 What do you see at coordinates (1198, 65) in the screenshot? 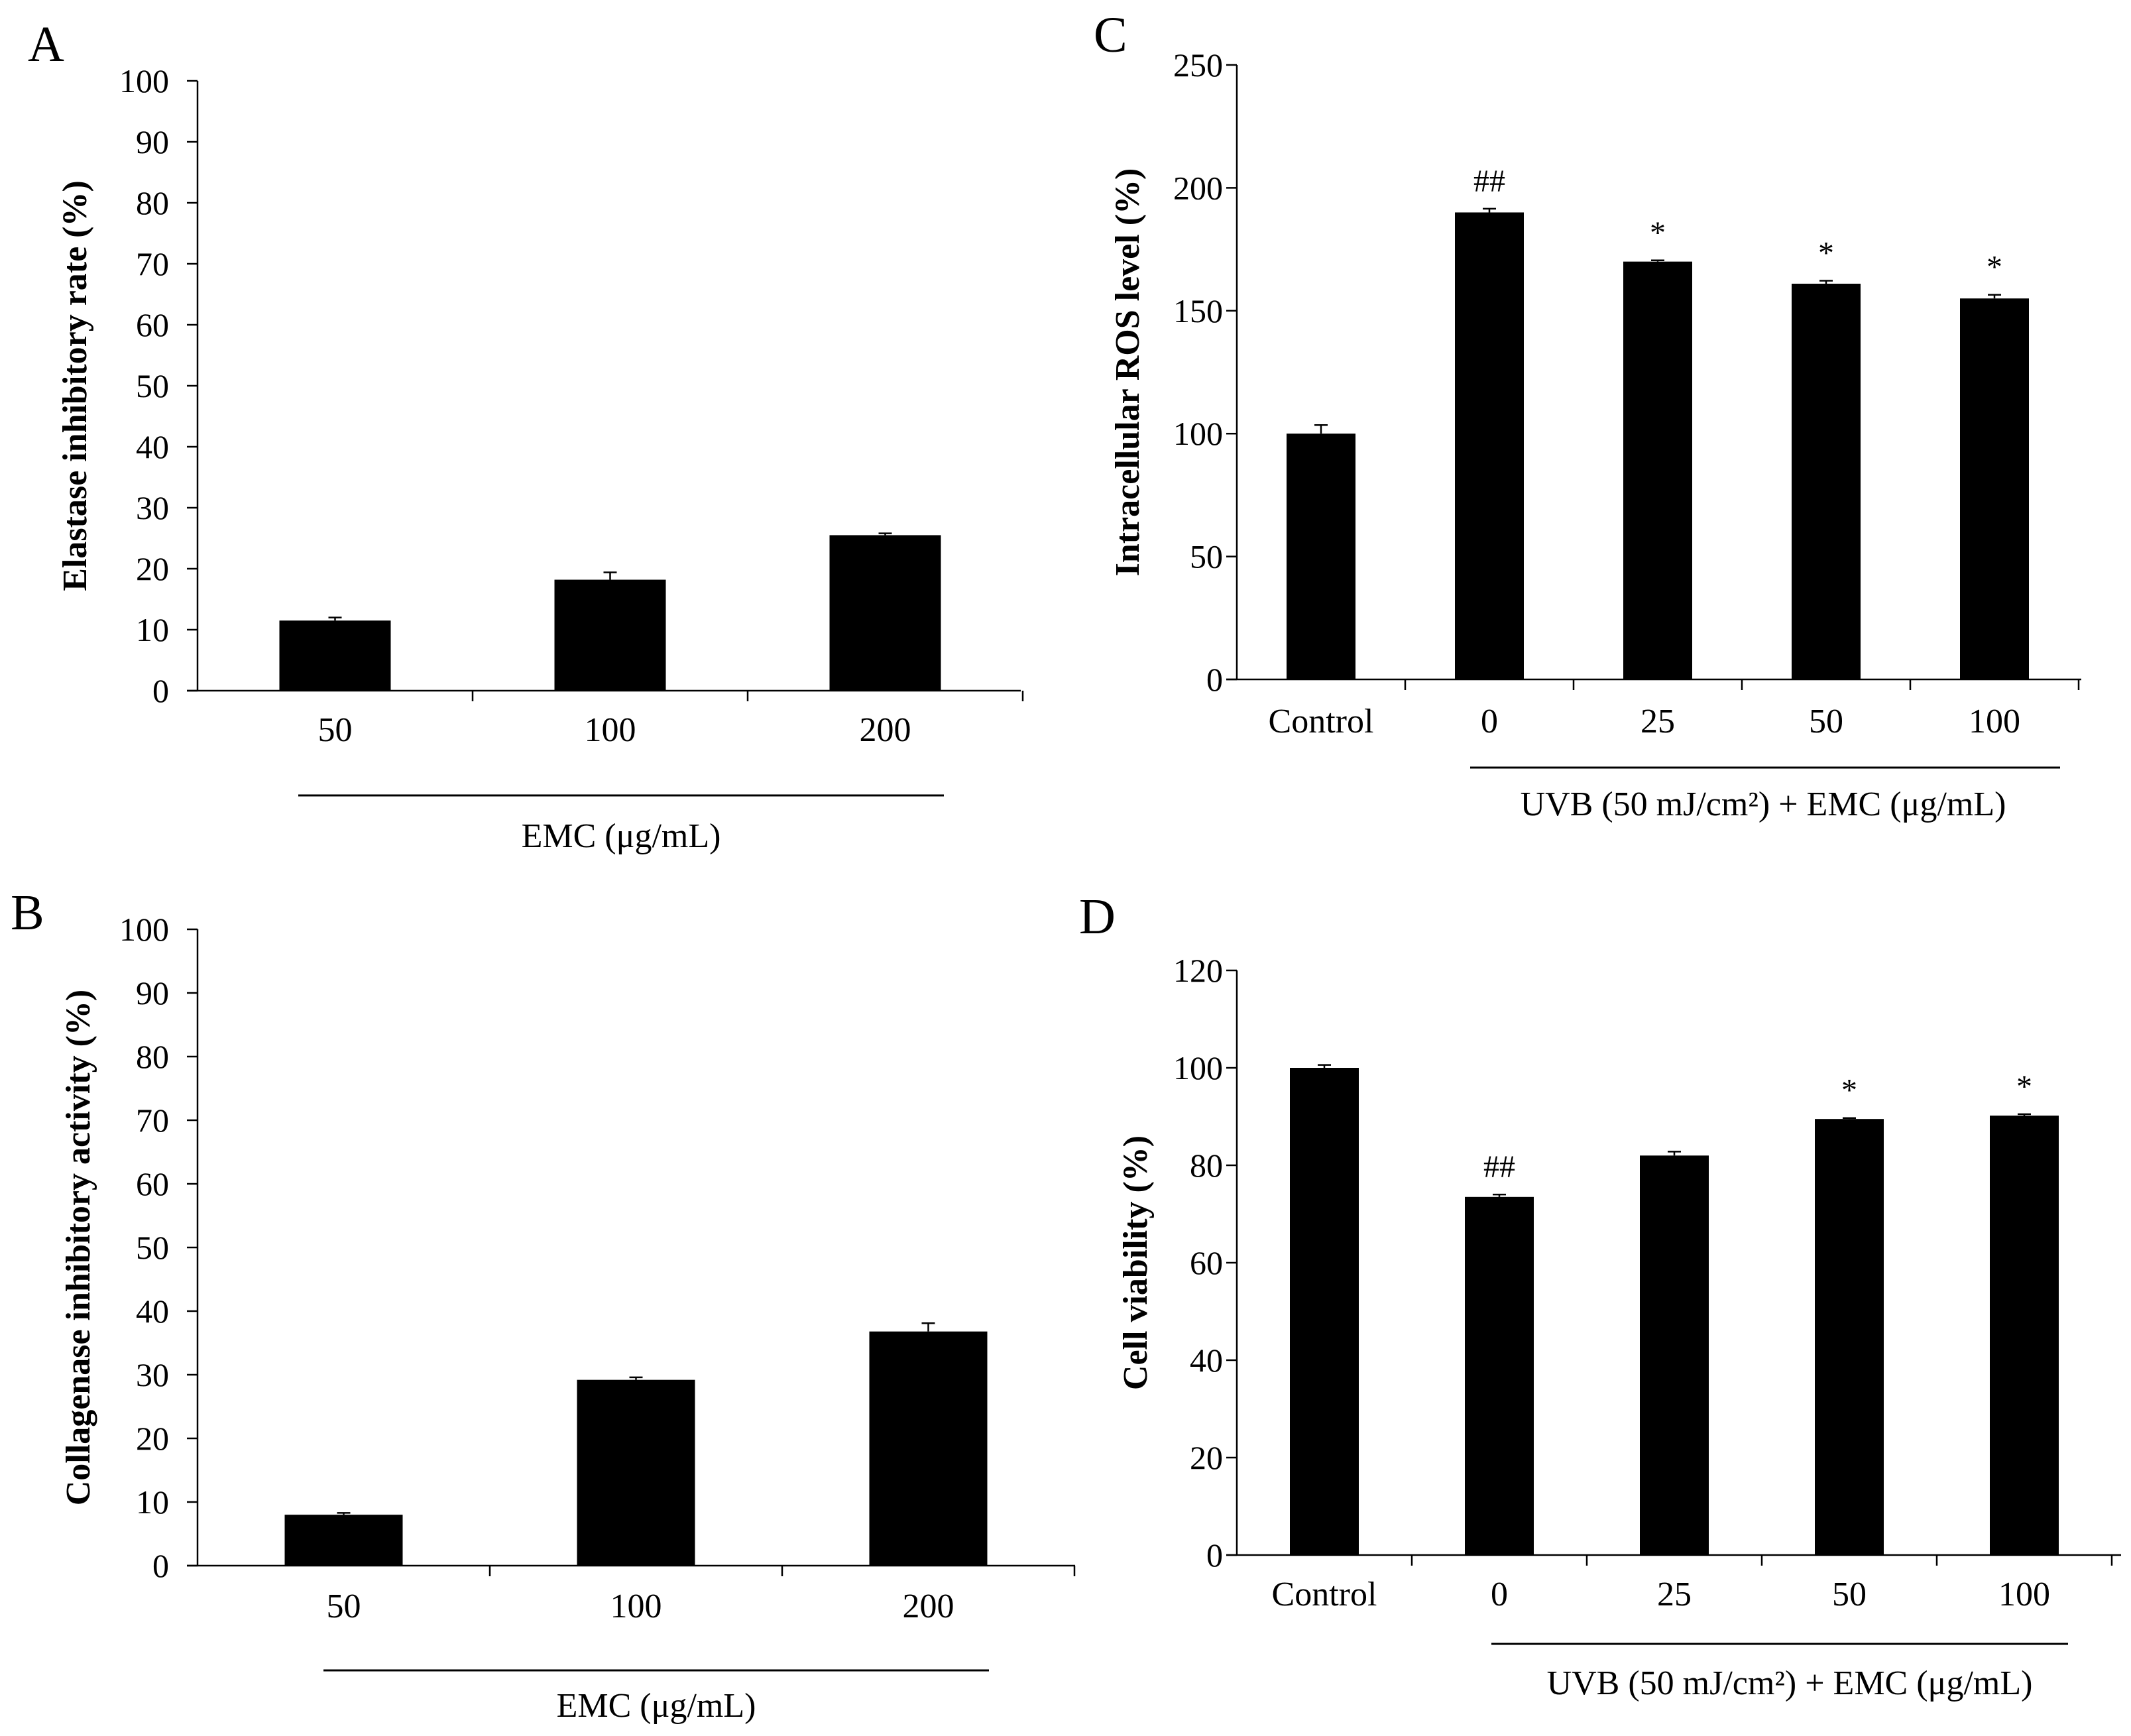
I see `y-tick-label: 250` at bounding box center [1198, 65].